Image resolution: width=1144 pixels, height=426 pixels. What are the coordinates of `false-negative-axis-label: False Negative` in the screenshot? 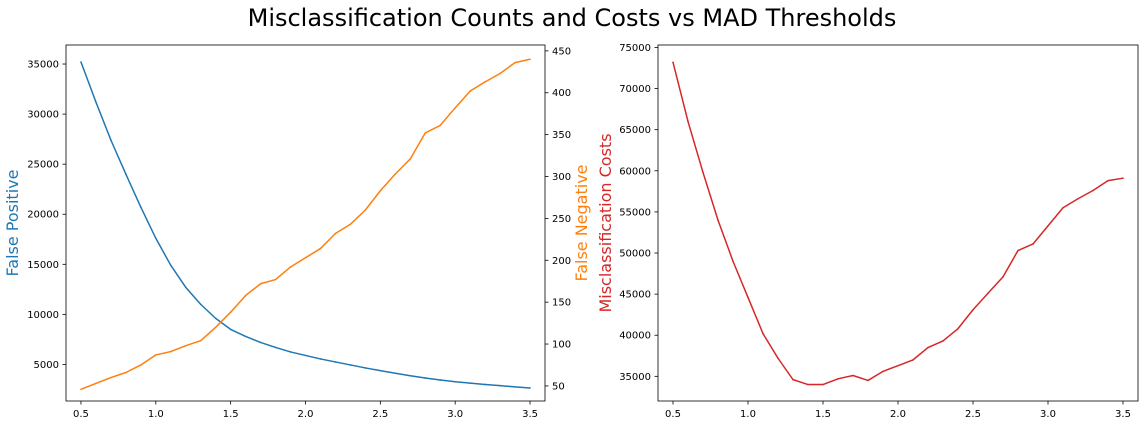 It's located at (581, 222).